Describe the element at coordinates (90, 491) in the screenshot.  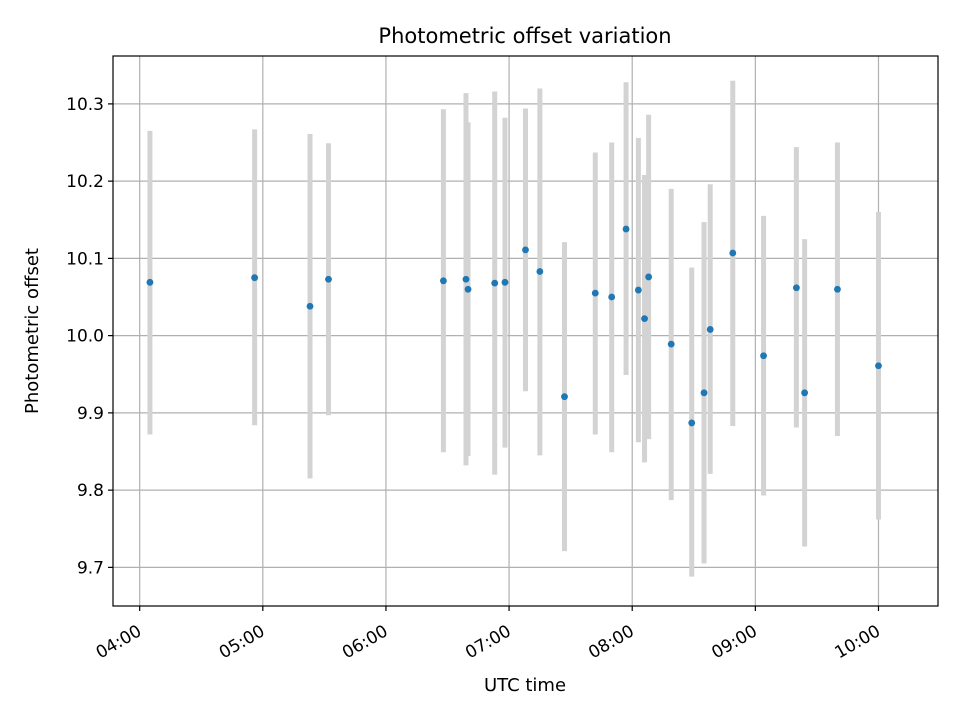
I see `y-tick-label: 9.8` at that location.